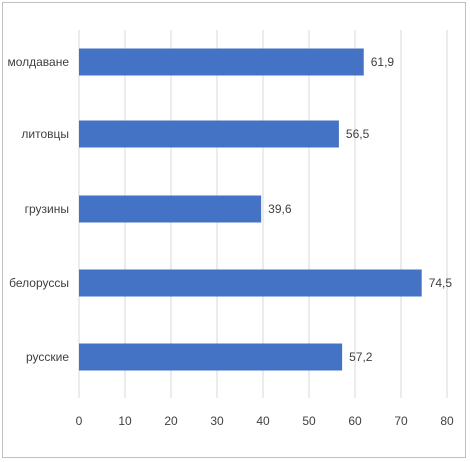 The image size is (470, 462). What do you see at coordinates (280, 209) in the screenshot?
I see `data-label: 39,6` at bounding box center [280, 209].